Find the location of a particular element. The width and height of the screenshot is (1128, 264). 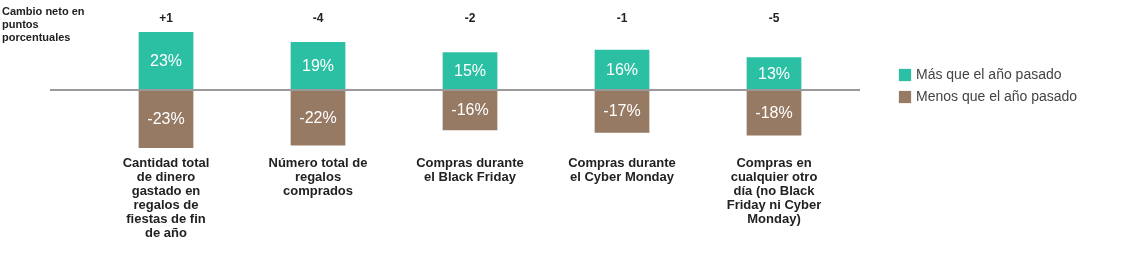

annotation: Cambio neto en puntos porcentuales is located at coordinates (43, 24).